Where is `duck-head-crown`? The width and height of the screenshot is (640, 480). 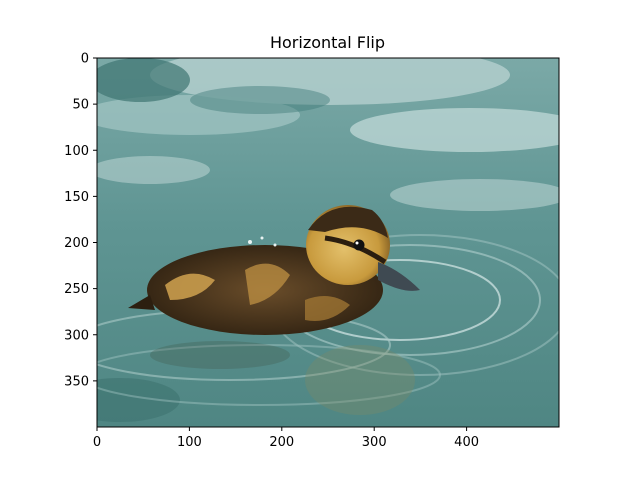 duck-head-crown is located at coordinates (348, 222).